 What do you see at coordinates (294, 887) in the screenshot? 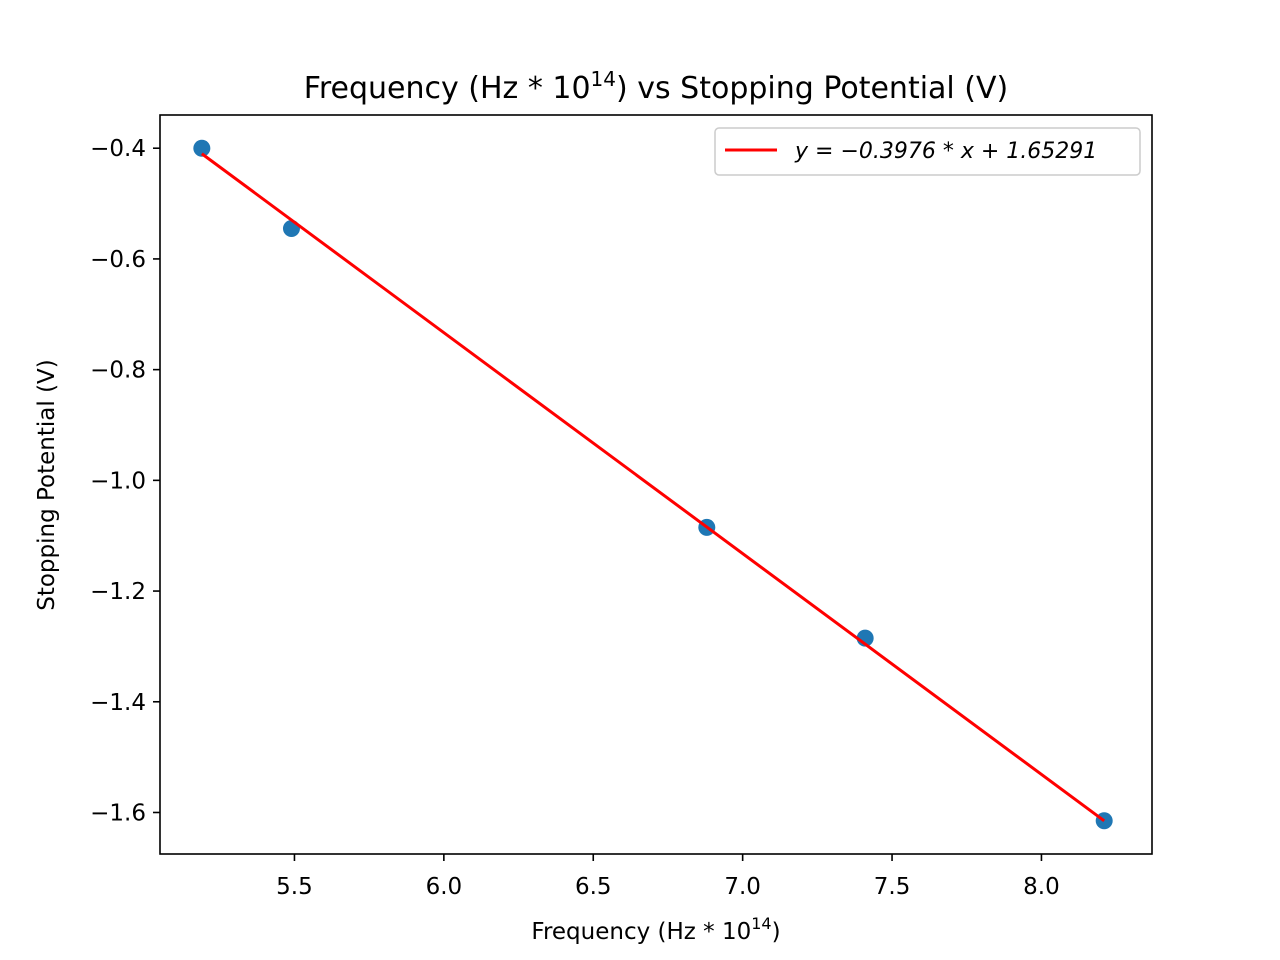
I see `x-tick-label: 5.5` at bounding box center [294, 887].